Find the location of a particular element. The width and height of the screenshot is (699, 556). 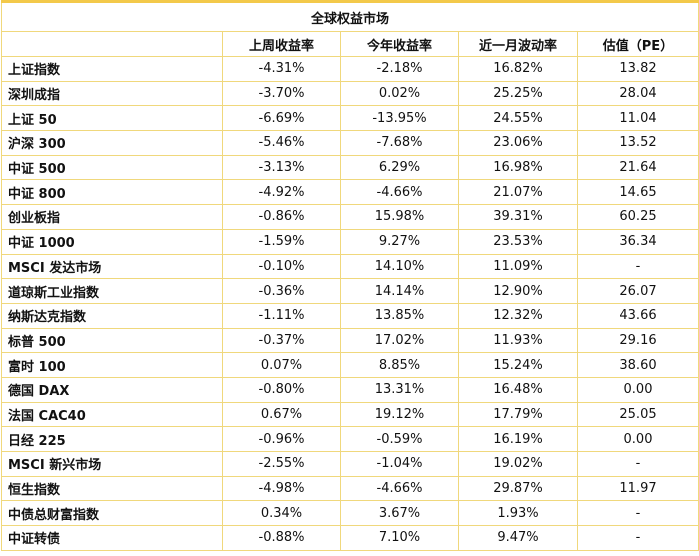

table-row: 上证指数 -4.31% -2.18% 16.82% 13.82 is located at coordinates (350, 69).